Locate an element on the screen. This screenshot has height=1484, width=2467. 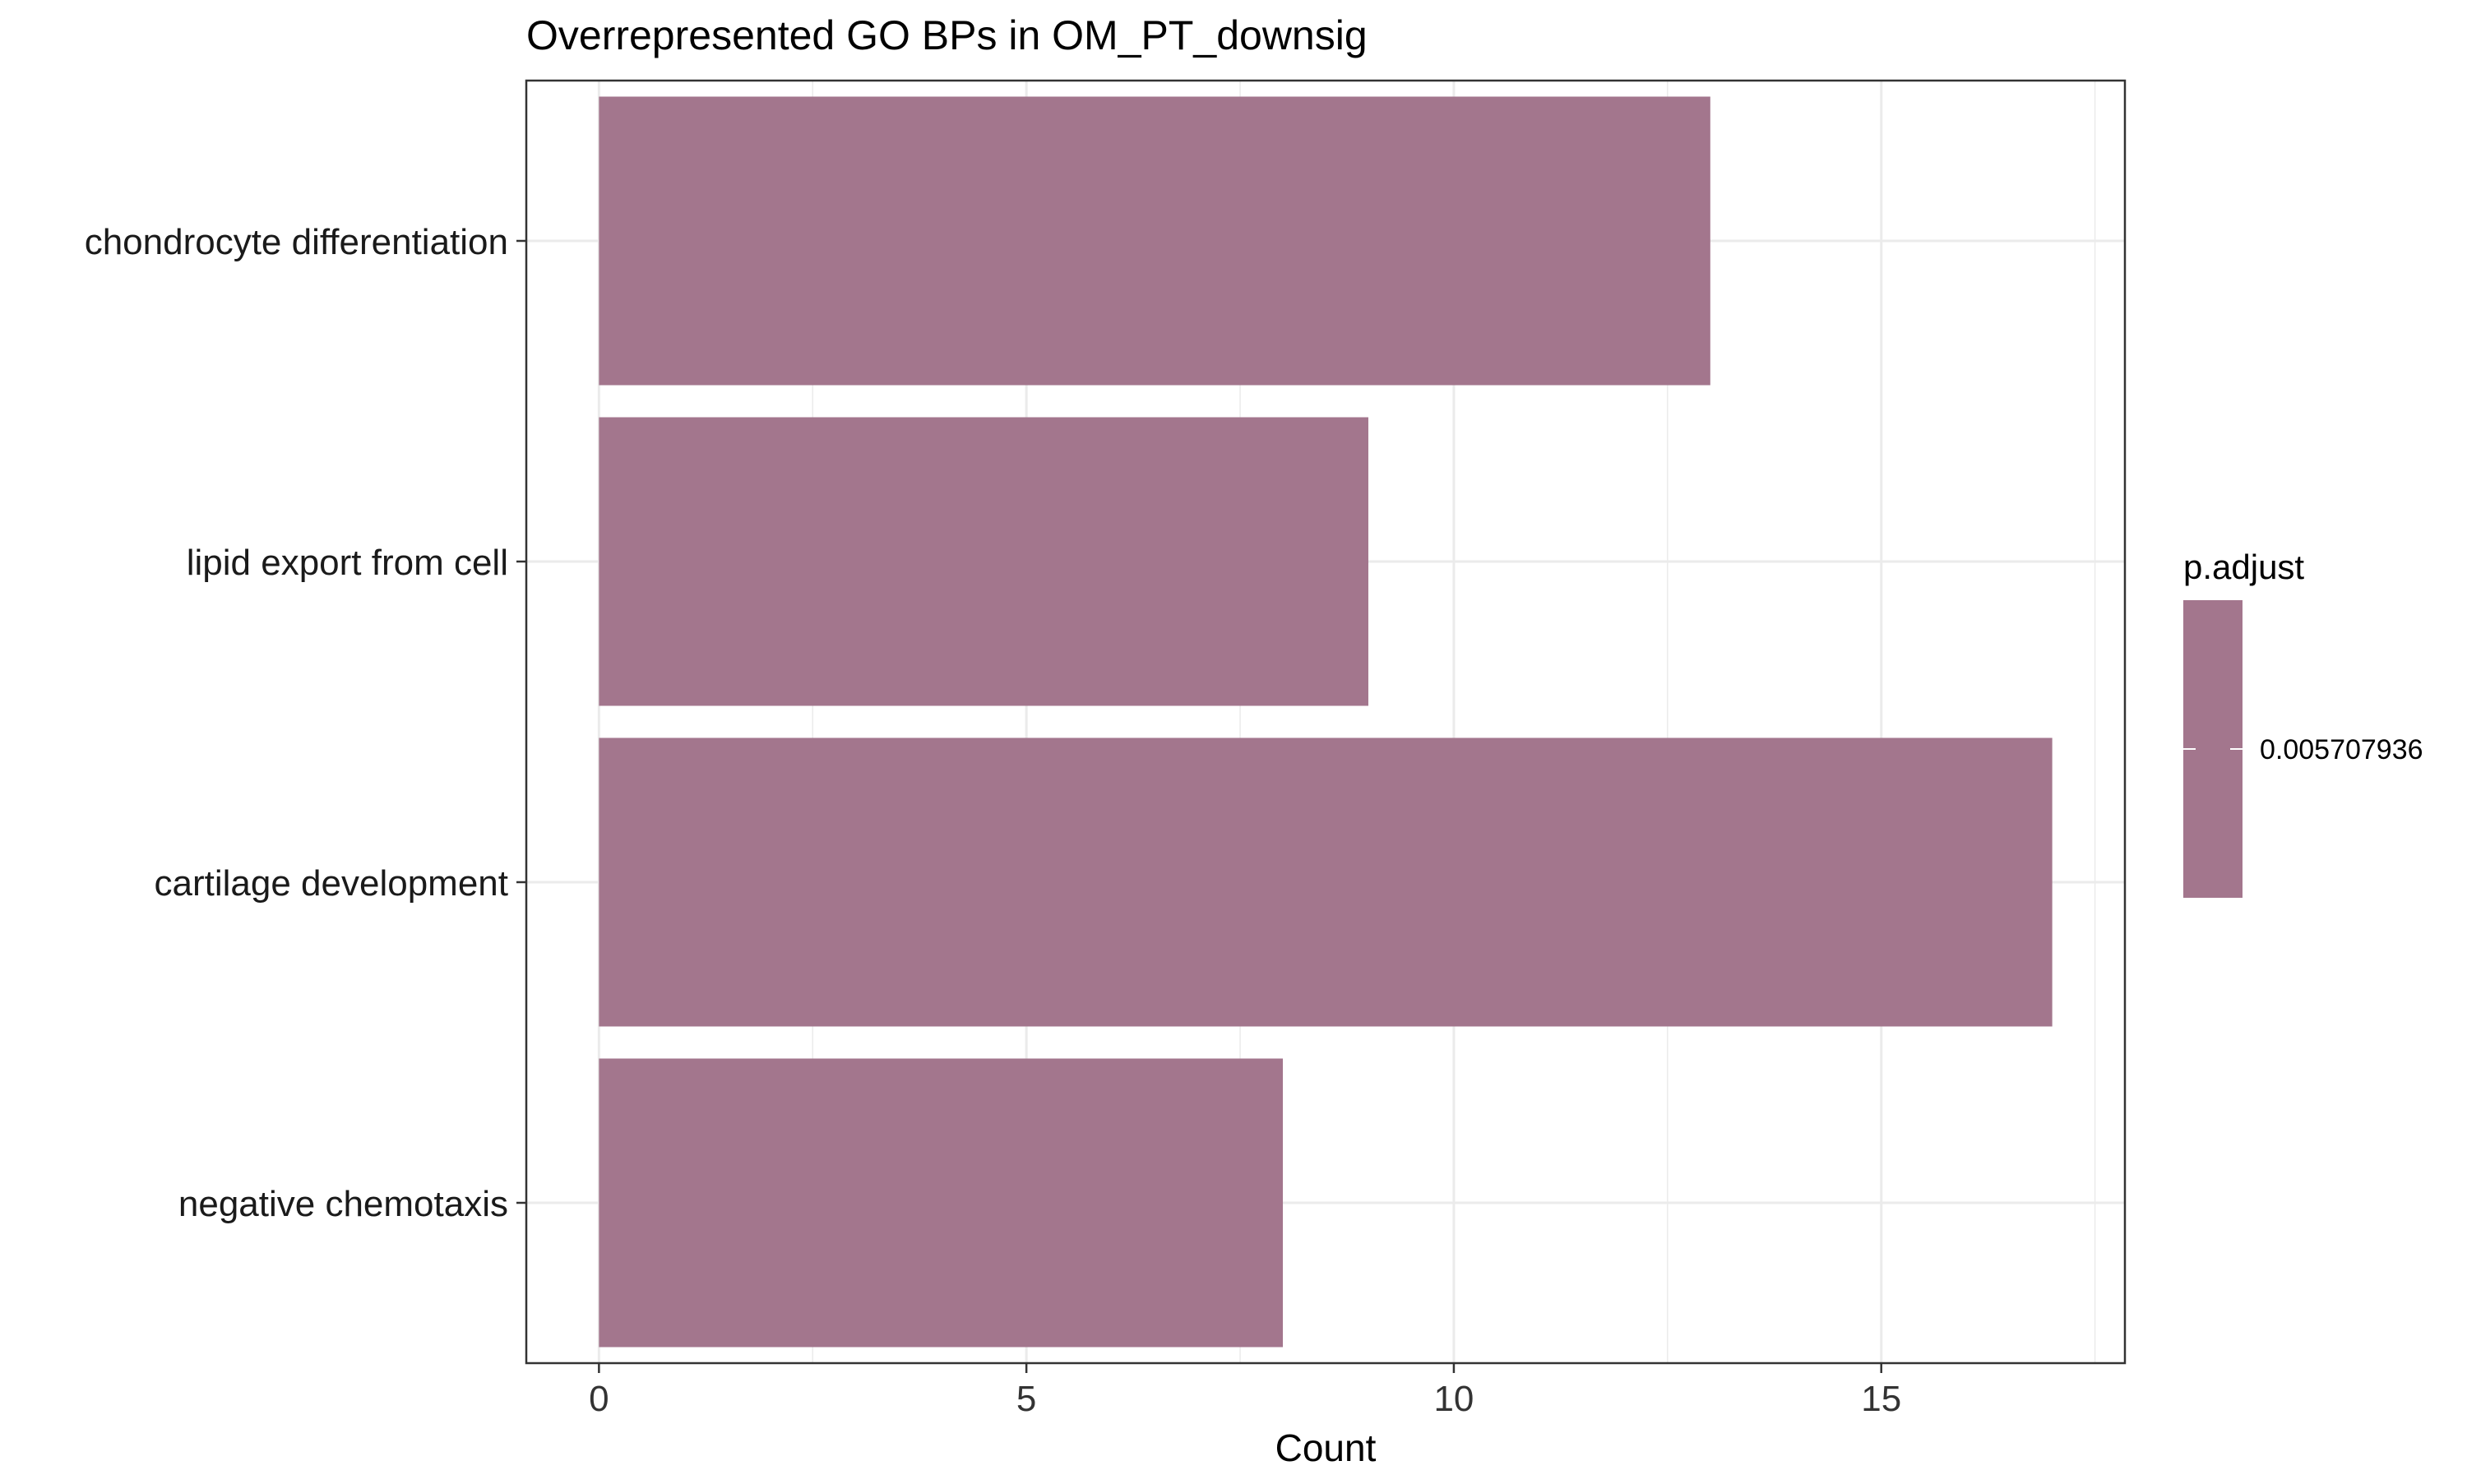
legend: p.adjust 0.005707936 is located at coordinates (2303, 723).